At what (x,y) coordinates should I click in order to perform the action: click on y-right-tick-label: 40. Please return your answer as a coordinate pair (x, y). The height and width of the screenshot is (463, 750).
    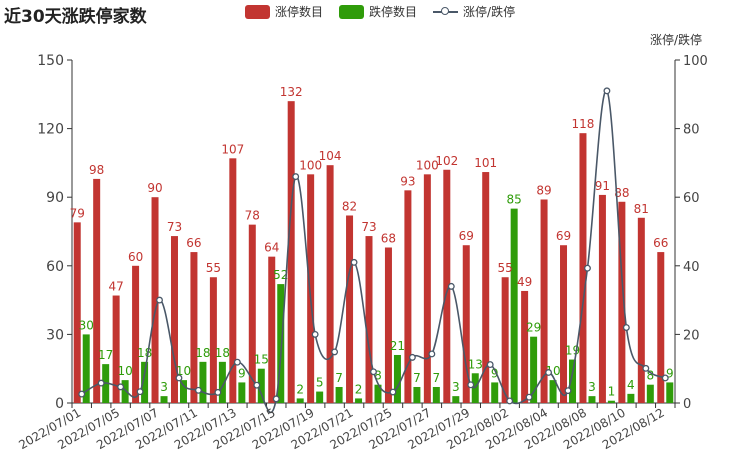
    Looking at the image, I should click on (691, 267).